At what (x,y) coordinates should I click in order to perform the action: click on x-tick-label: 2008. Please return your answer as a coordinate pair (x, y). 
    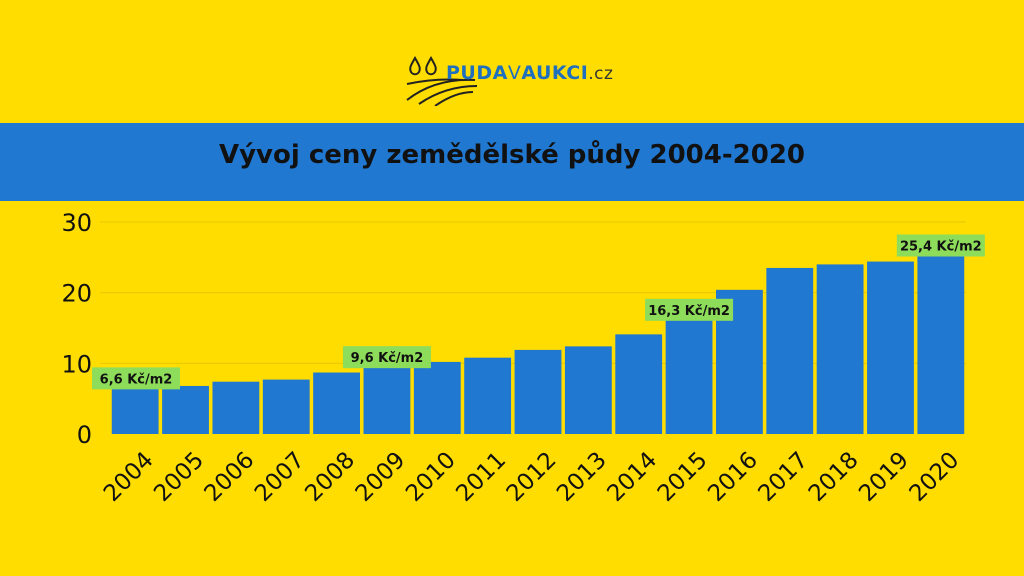
    Looking at the image, I should click on (330, 477).